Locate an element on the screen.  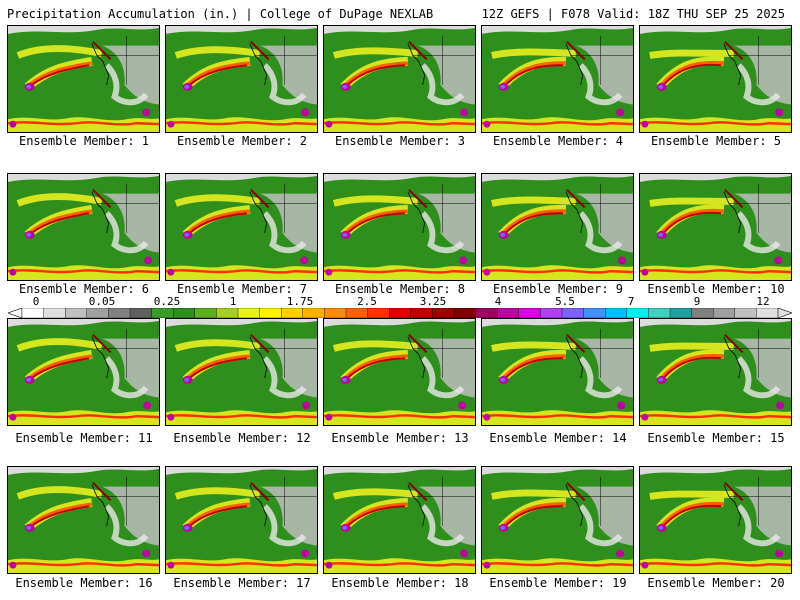
colorbar-tick-label: 3.25 is located at coordinates (433, 301).